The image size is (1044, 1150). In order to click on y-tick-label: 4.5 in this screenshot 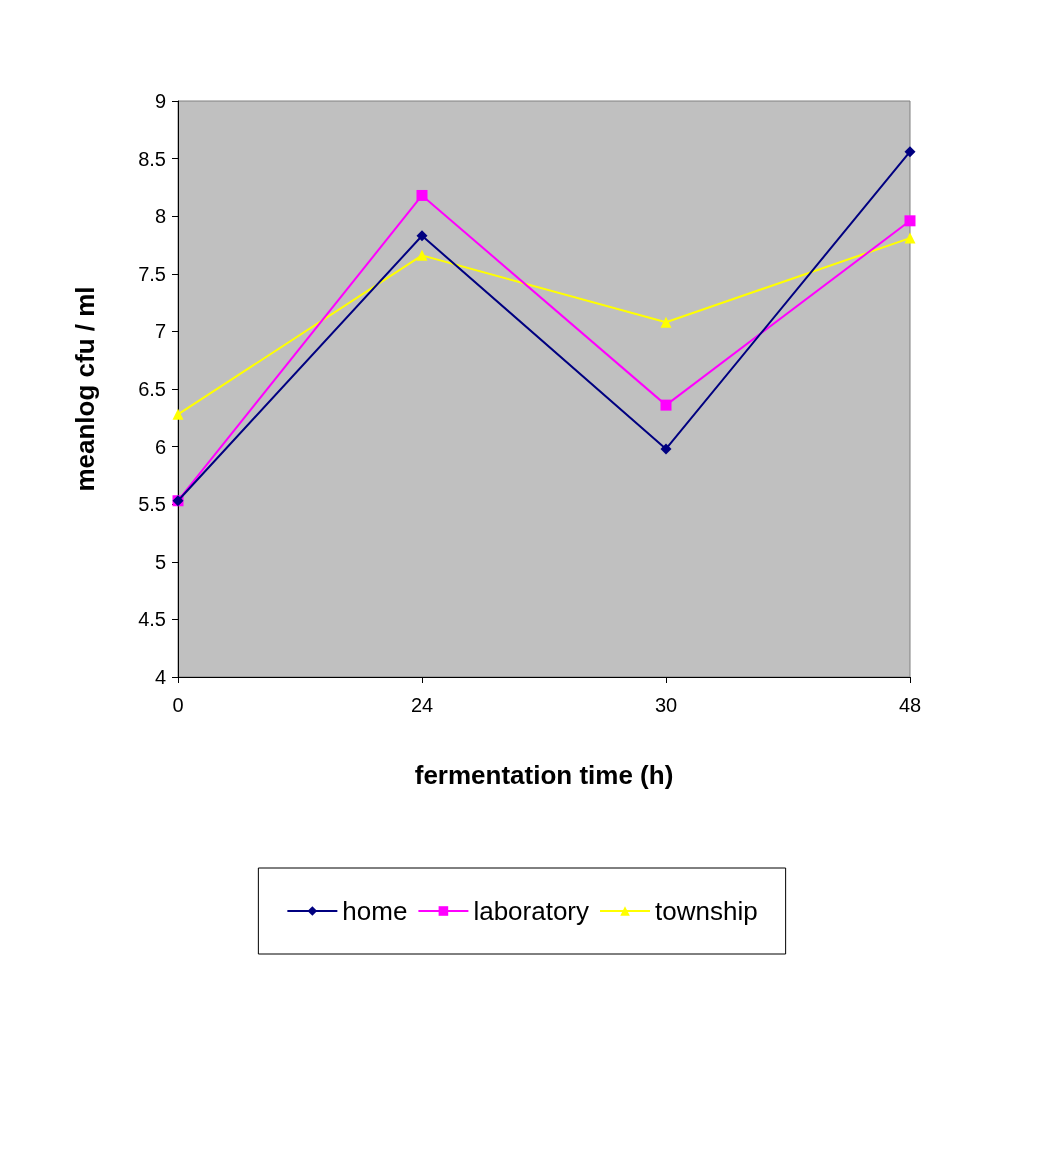, I will do `click(152, 619)`.